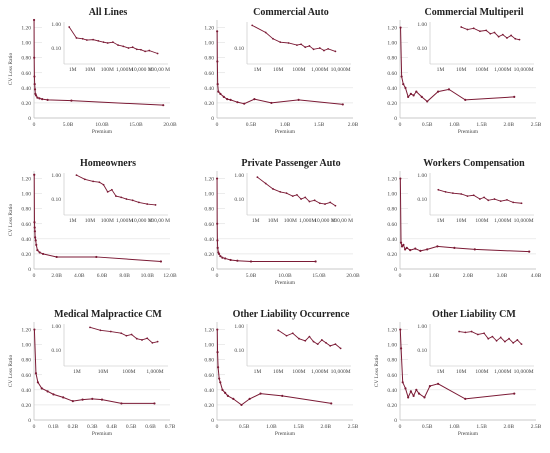 Image resolution: width=550 pixels, height=453 pixels. What do you see at coordinates (53, 427) in the screenshot?
I see `x-tick-label: 0.1B` at bounding box center [53, 427].